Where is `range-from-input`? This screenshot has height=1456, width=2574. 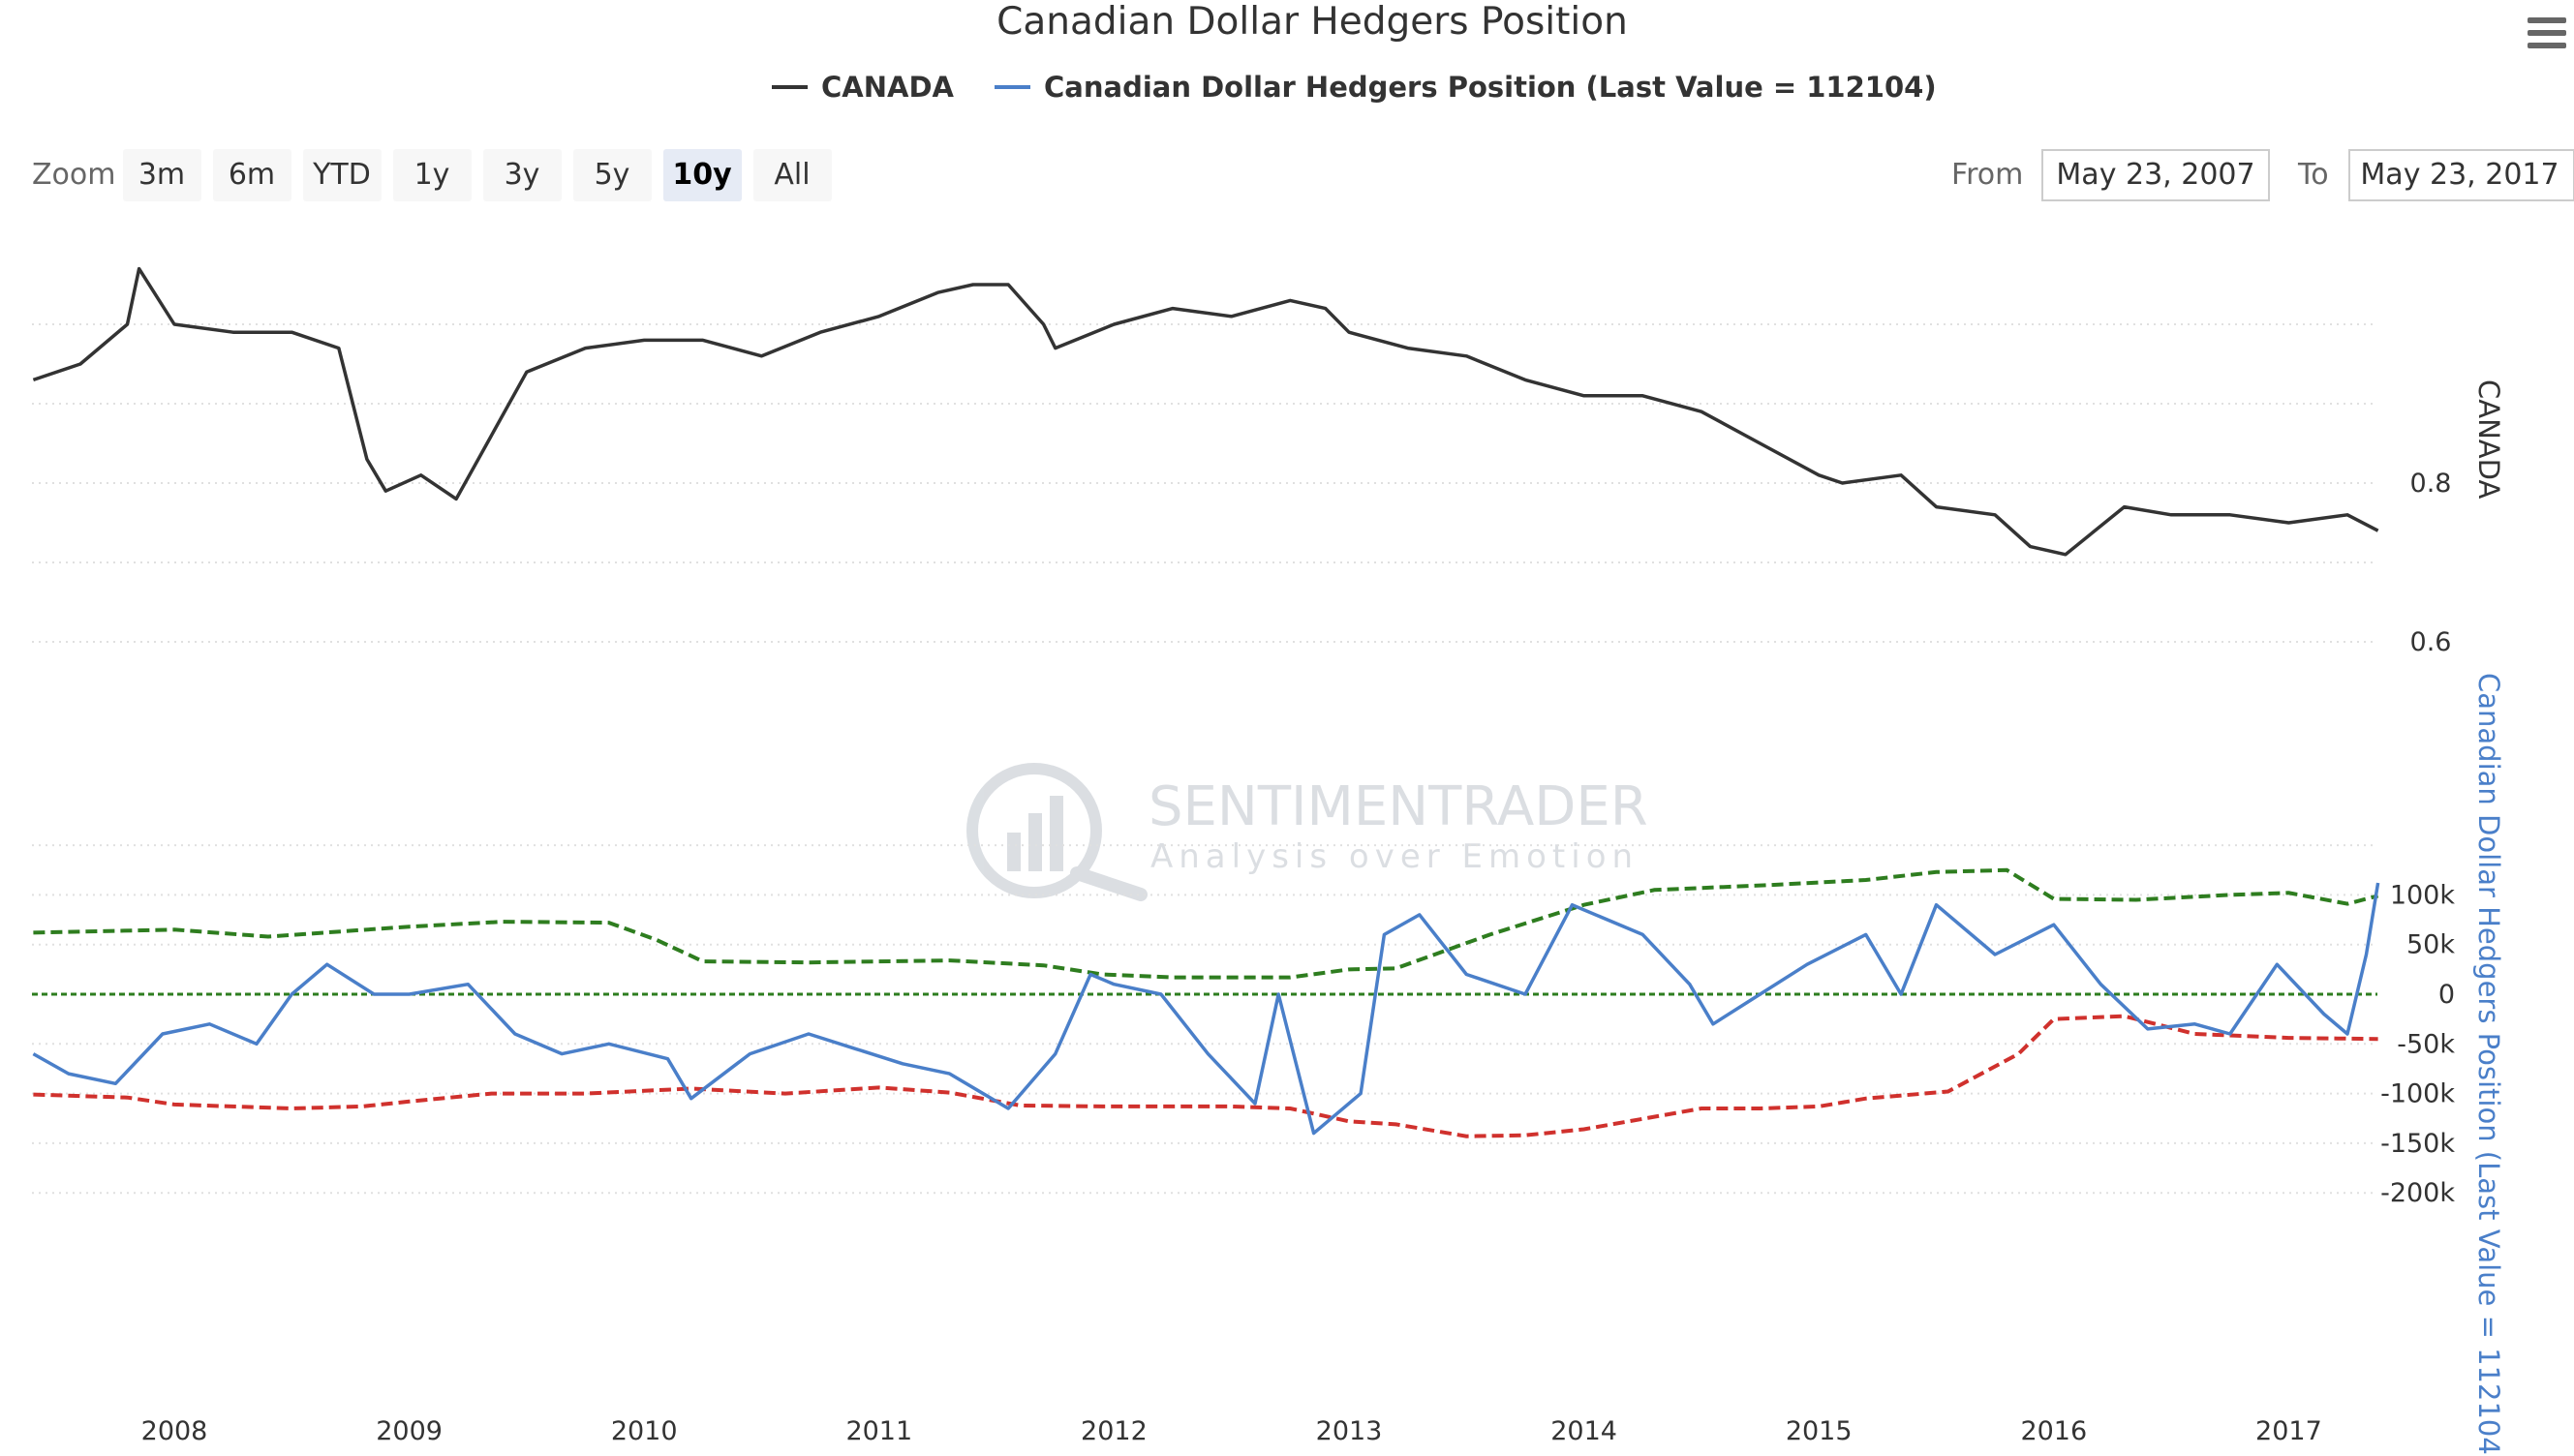
range-from-input is located at coordinates (2155, 175).